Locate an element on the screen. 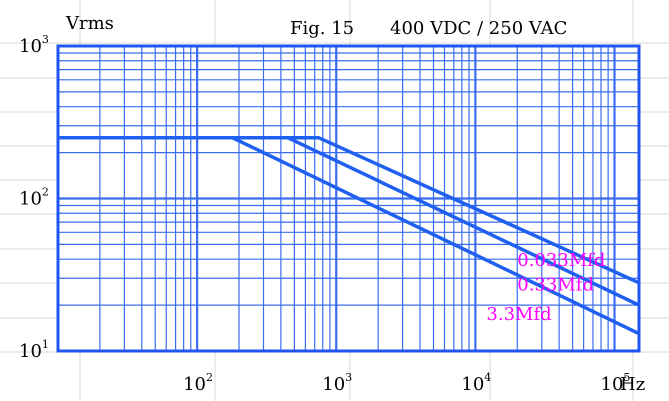 The width and height of the screenshot is (669, 401). x-tick-label: 10³ is located at coordinates (337, 383).